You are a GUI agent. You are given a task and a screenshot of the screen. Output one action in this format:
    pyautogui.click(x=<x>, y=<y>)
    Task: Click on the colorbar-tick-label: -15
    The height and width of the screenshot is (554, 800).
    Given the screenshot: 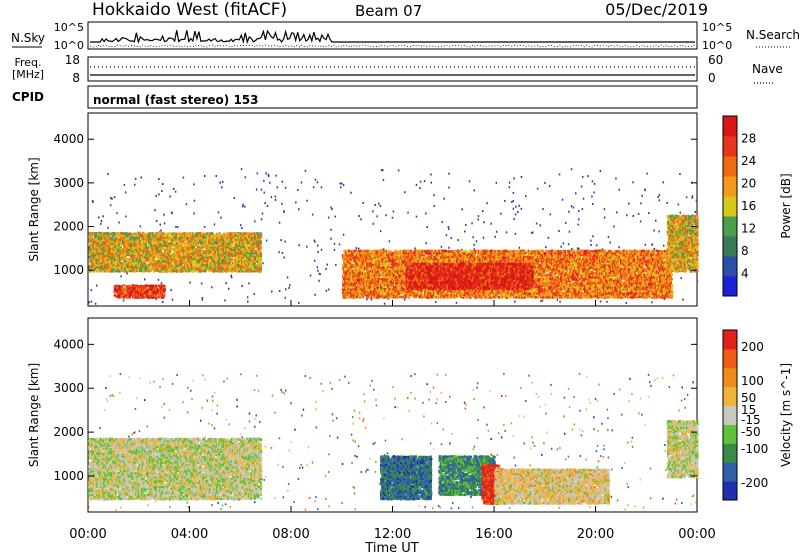 What is the action you would take?
    pyautogui.click(x=751, y=420)
    